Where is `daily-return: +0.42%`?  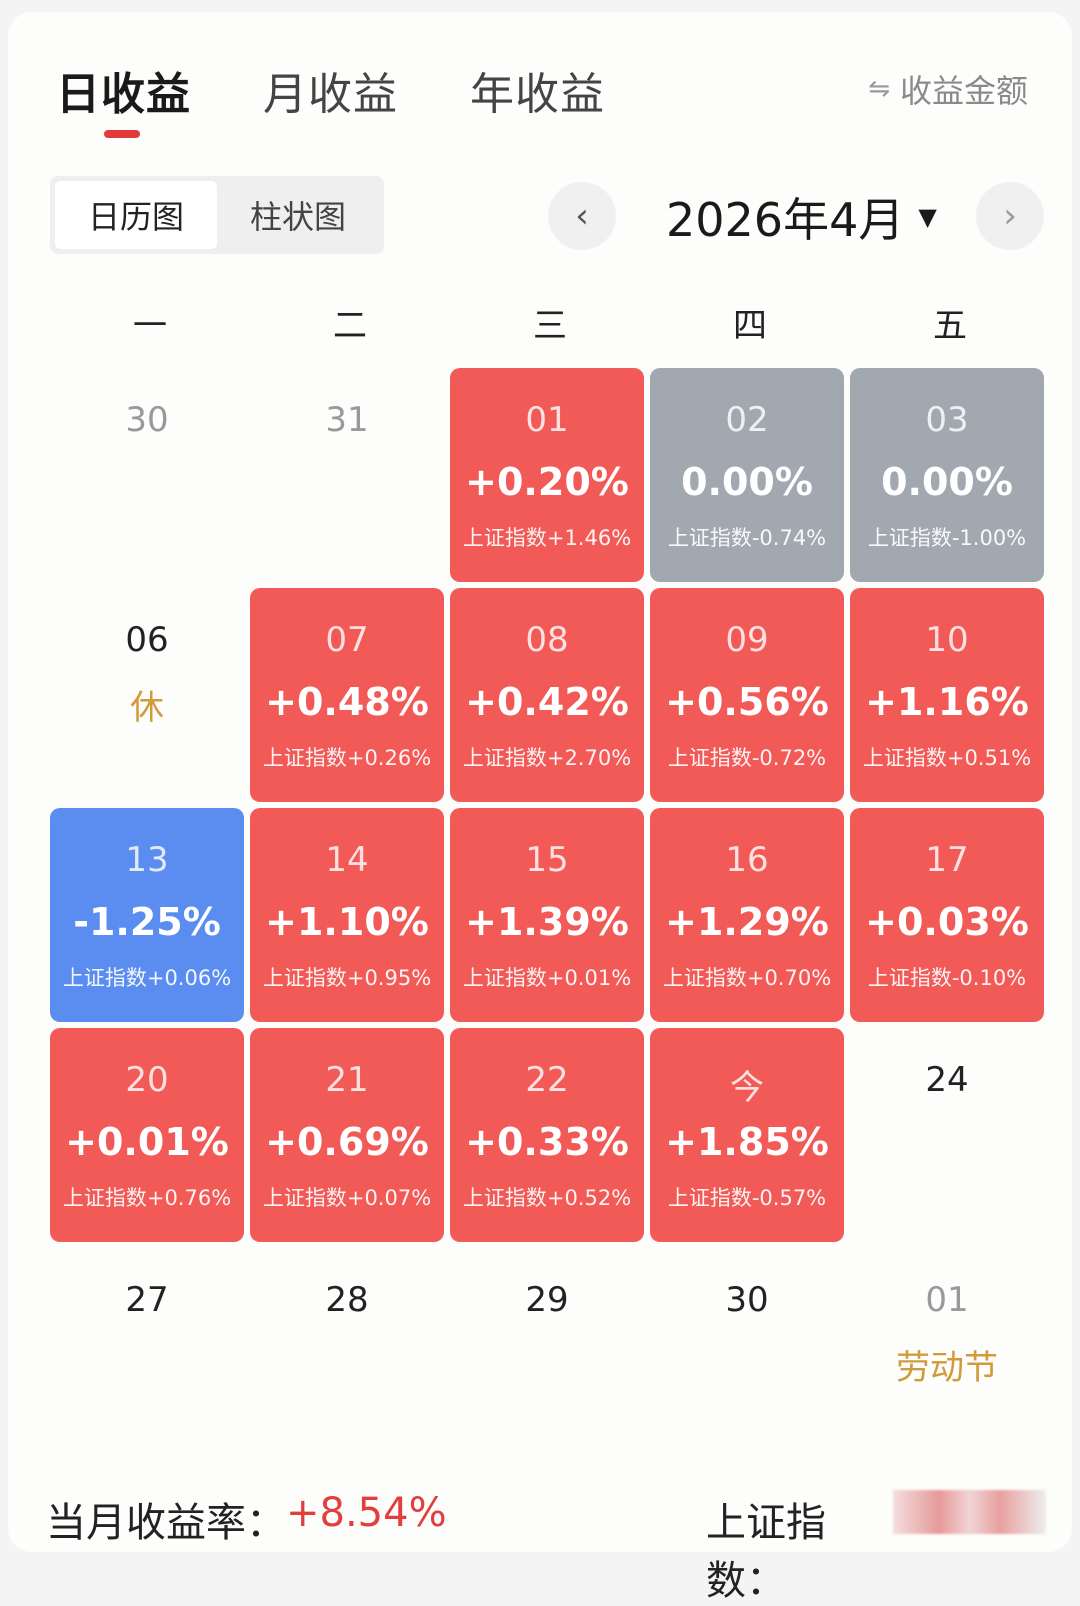 daily-return: +0.42% is located at coordinates (547, 702).